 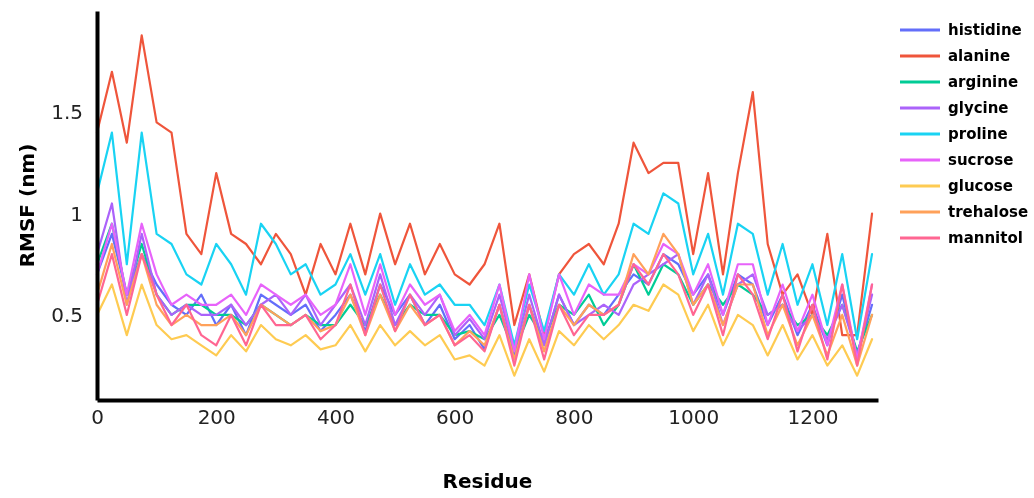 What do you see at coordinates (216, 417) in the screenshot?
I see `x-tick-label: 200` at bounding box center [216, 417].